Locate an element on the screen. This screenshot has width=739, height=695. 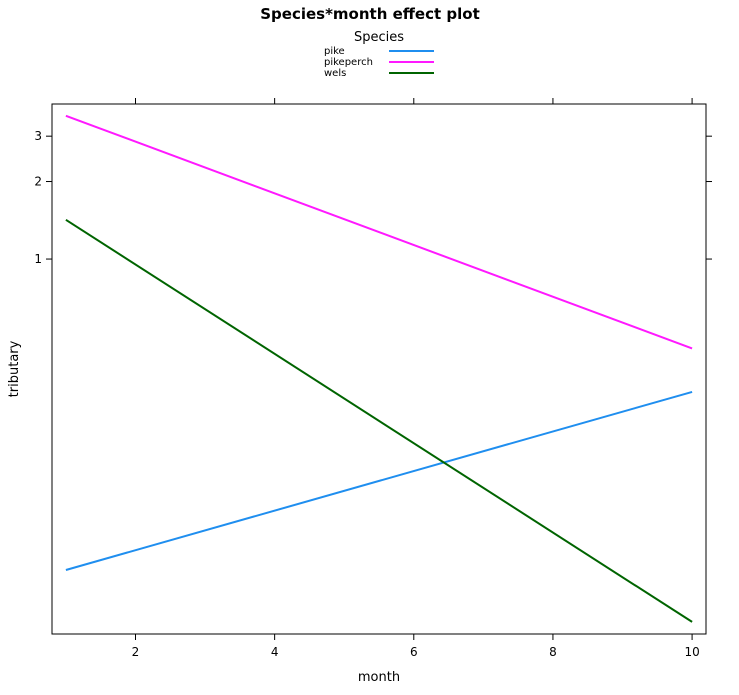
legend-label-pike: pike is located at coordinates (334, 51).